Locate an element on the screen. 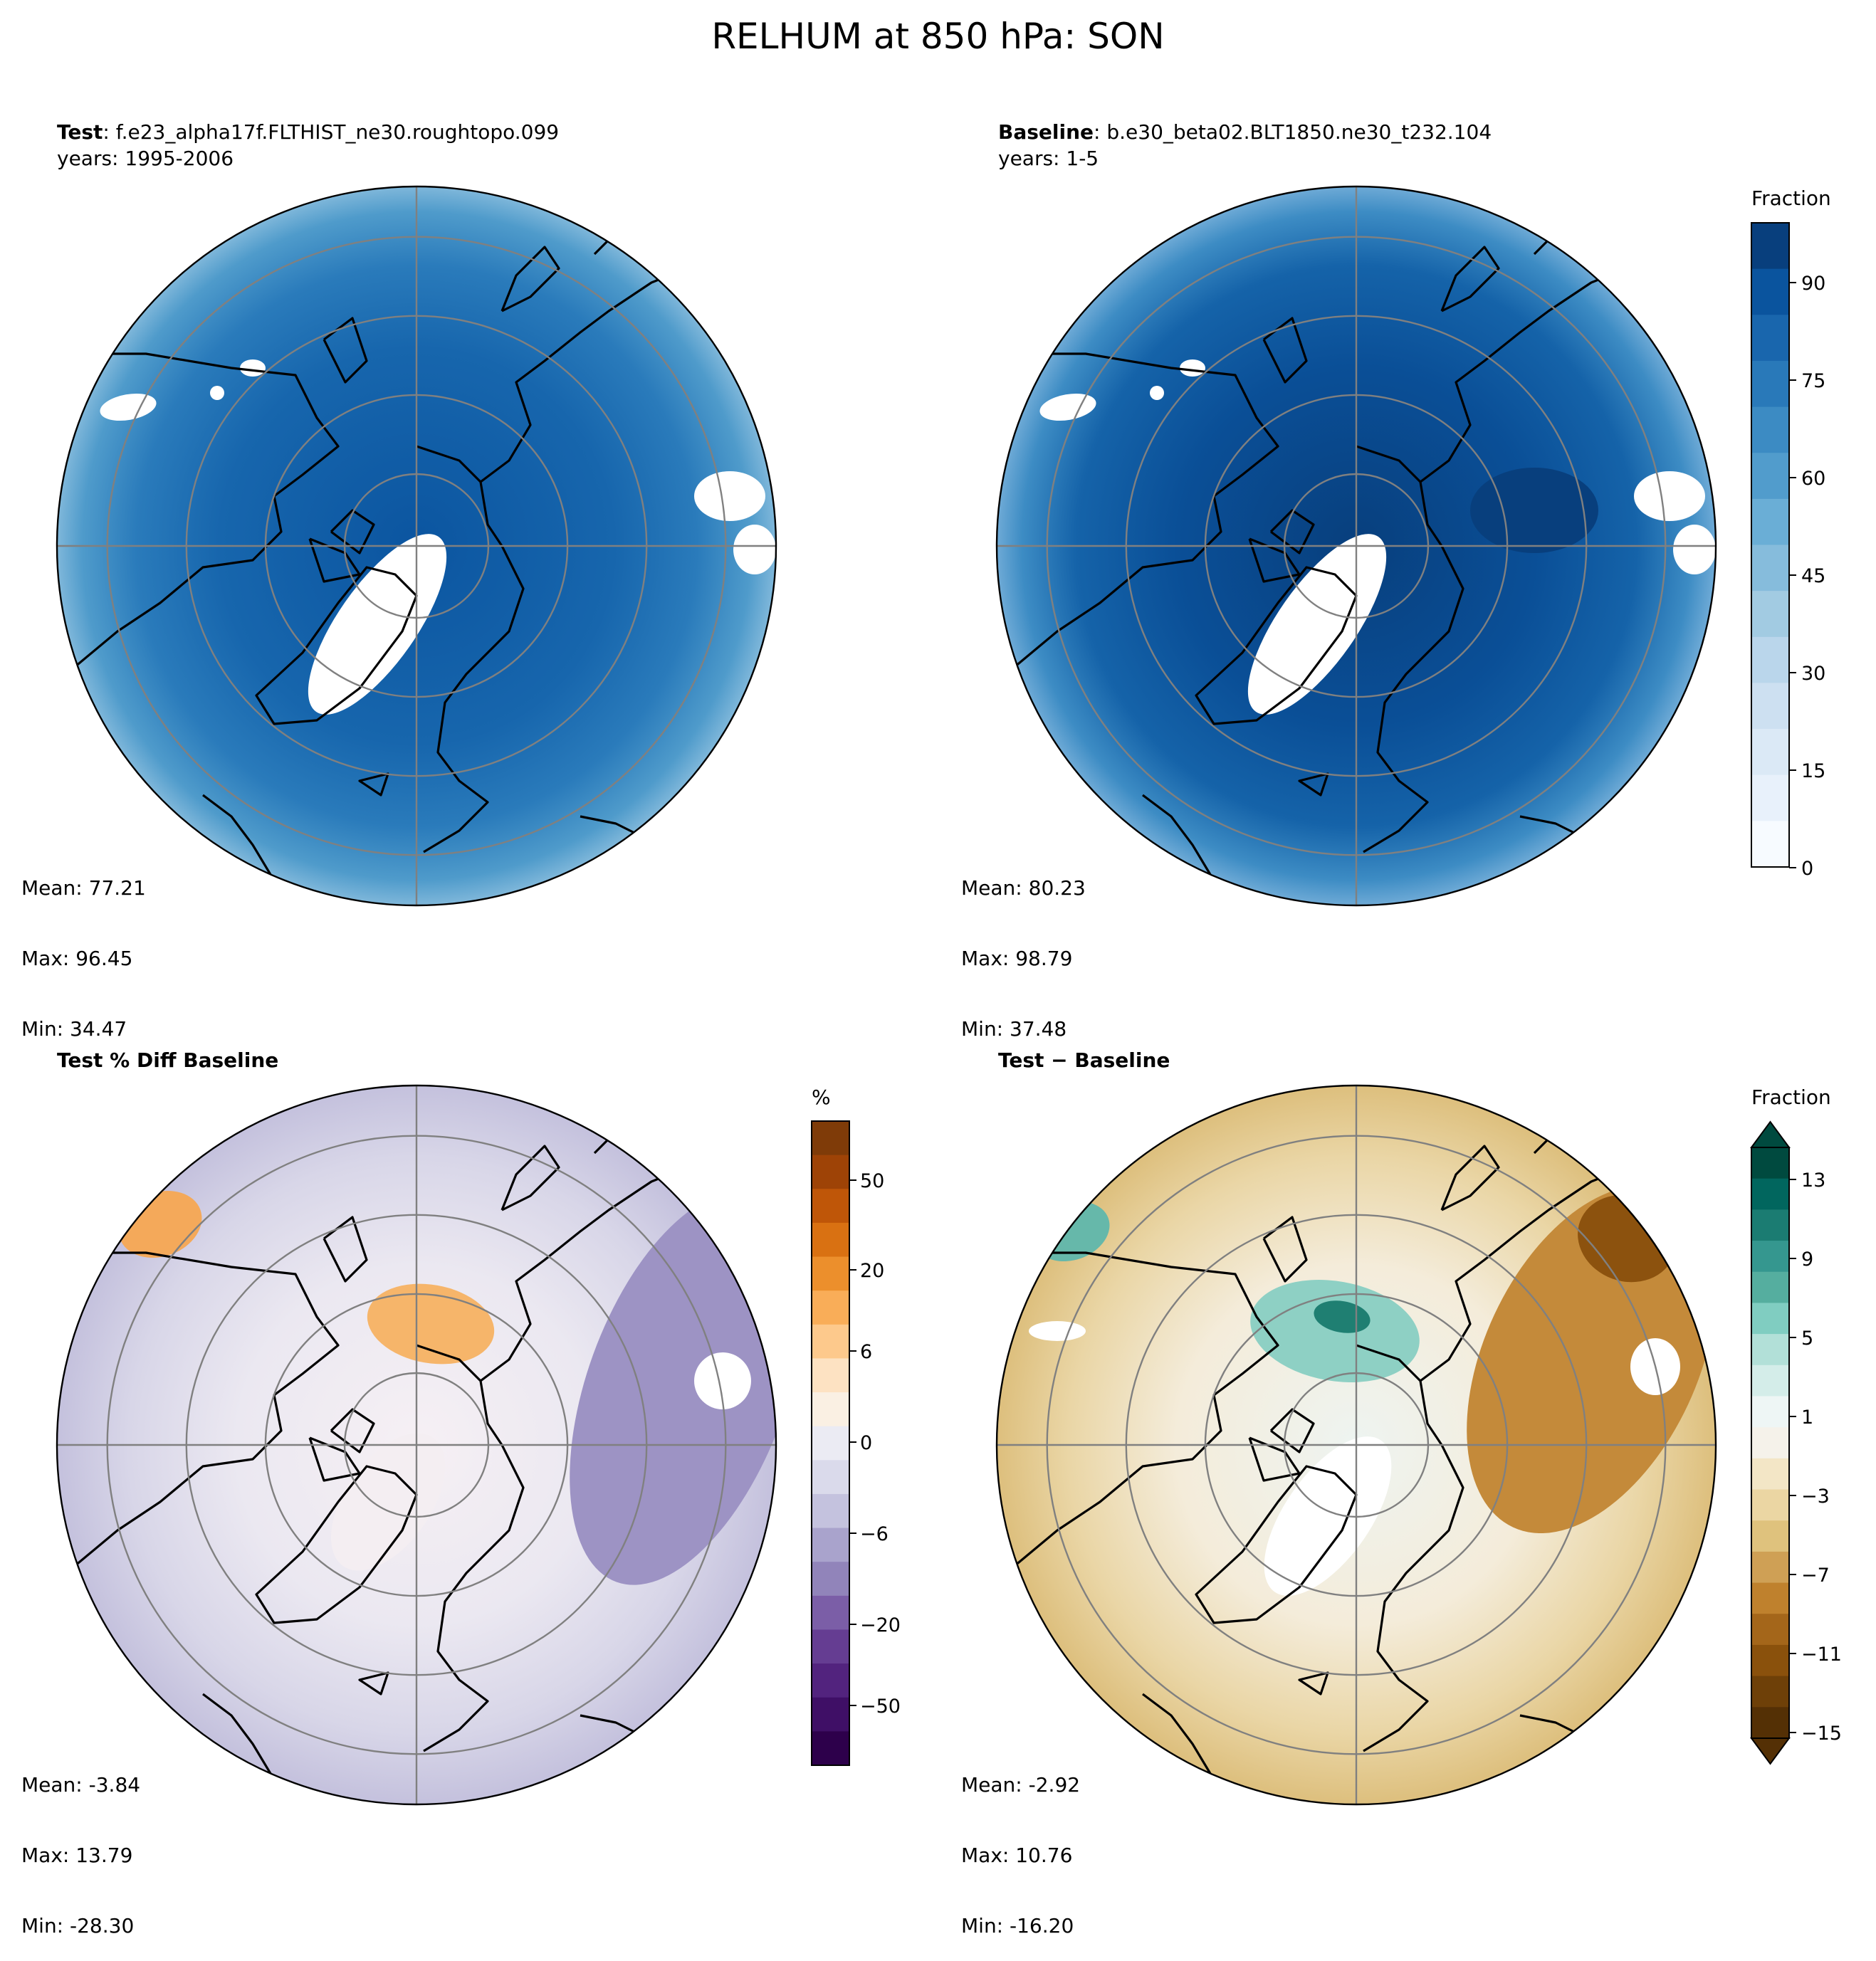 This screenshot has width=1876, height=1961. pct-diff-label: Test % Diff Baseline is located at coordinates (168, 1060).